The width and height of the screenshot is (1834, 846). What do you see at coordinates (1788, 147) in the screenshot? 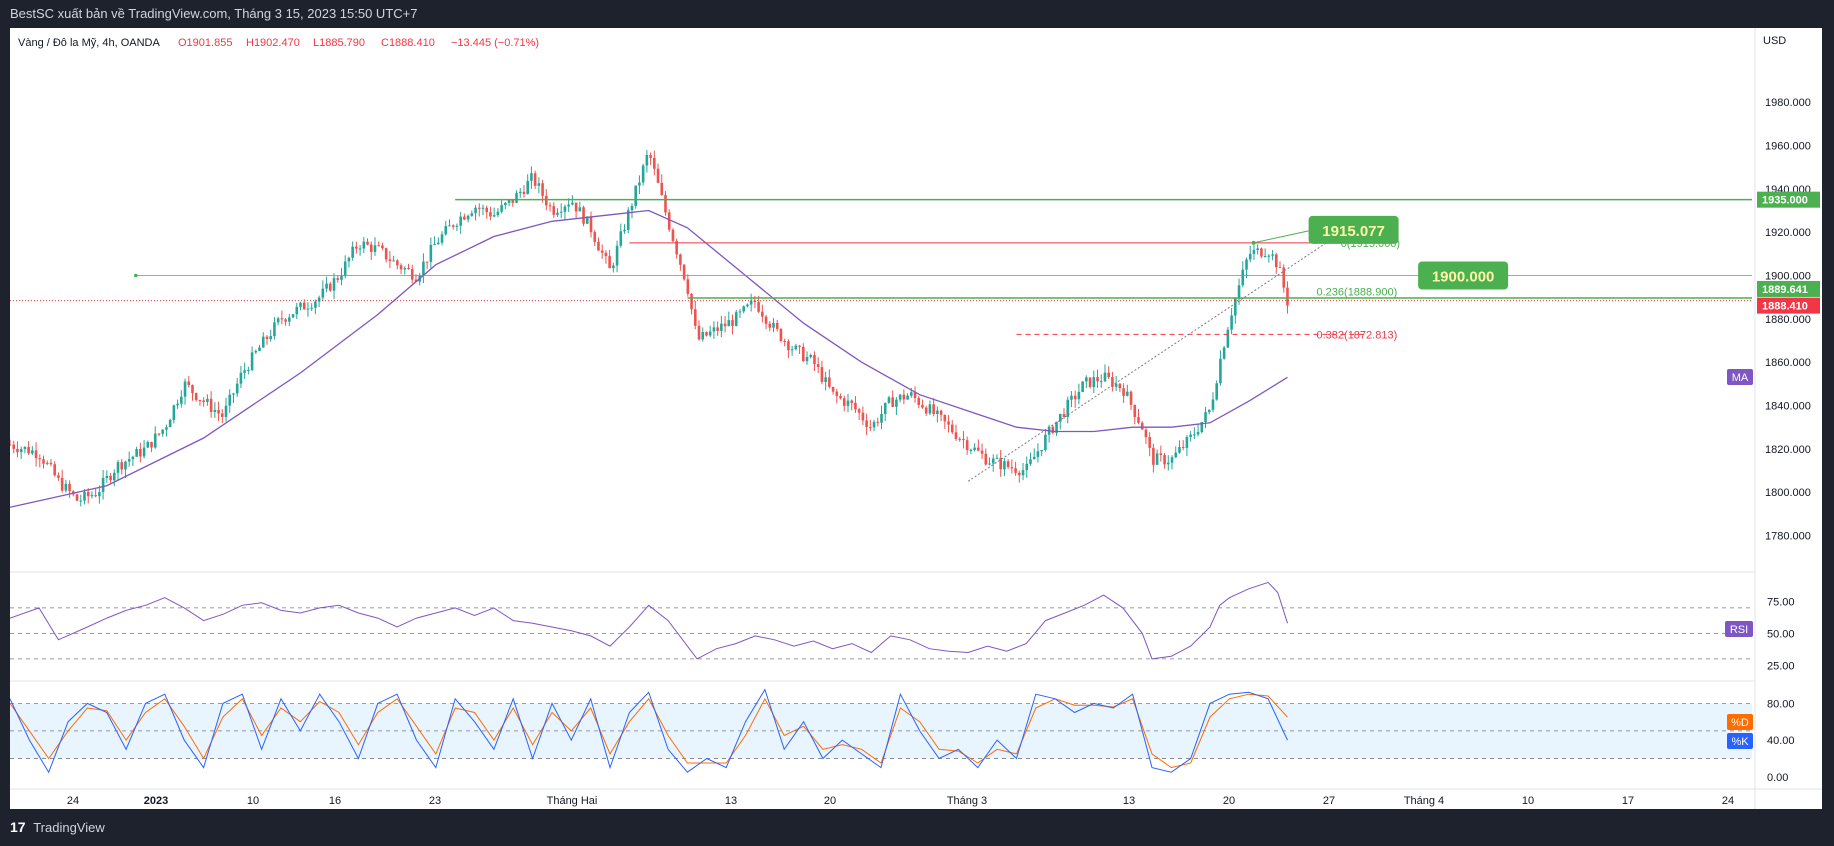
I see `price-tick-label: 1960.000` at bounding box center [1788, 147].